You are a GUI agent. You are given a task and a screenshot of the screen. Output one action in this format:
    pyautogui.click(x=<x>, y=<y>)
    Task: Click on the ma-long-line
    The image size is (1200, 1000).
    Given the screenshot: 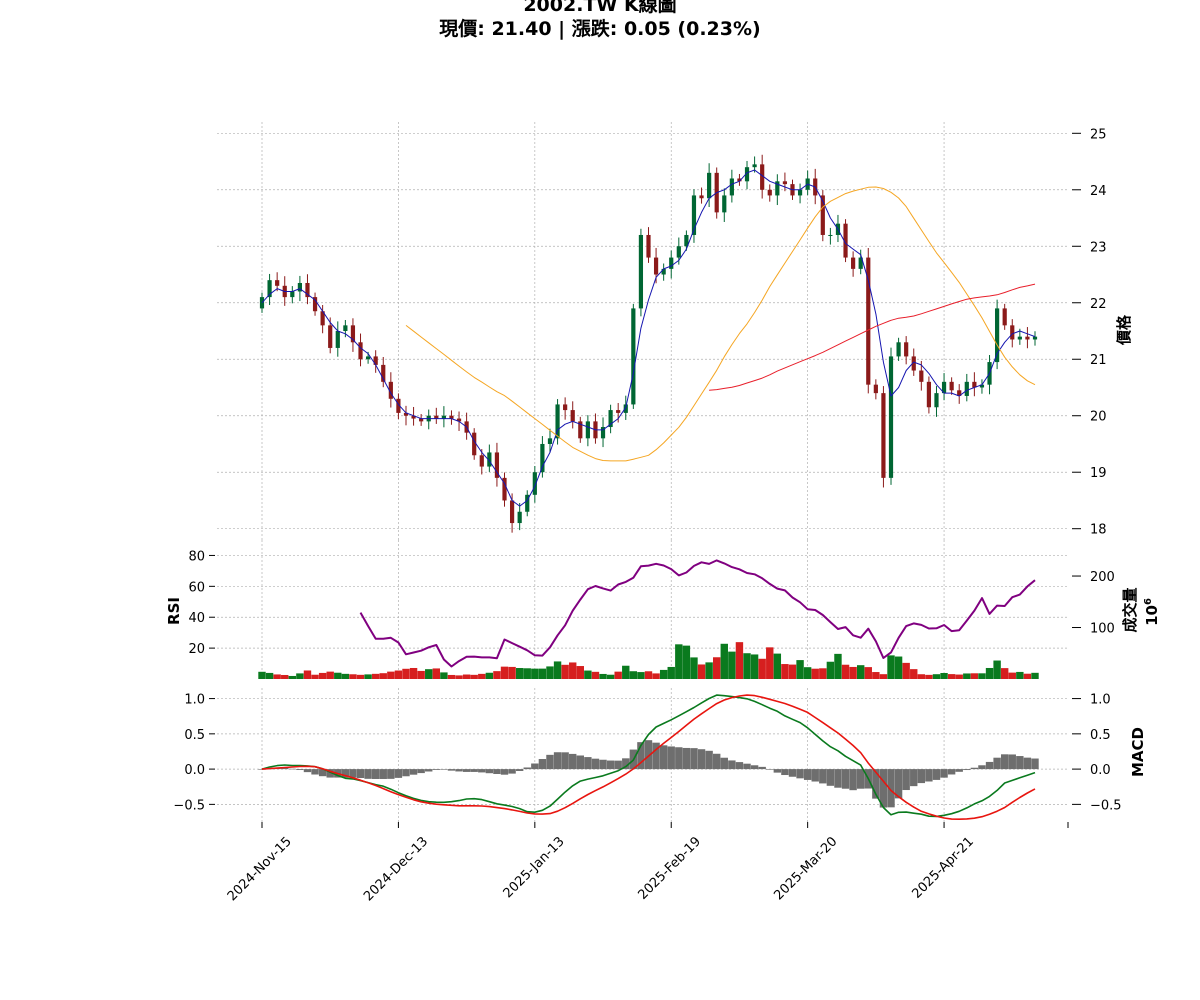 What is the action you would take?
    pyautogui.click(x=872, y=337)
    